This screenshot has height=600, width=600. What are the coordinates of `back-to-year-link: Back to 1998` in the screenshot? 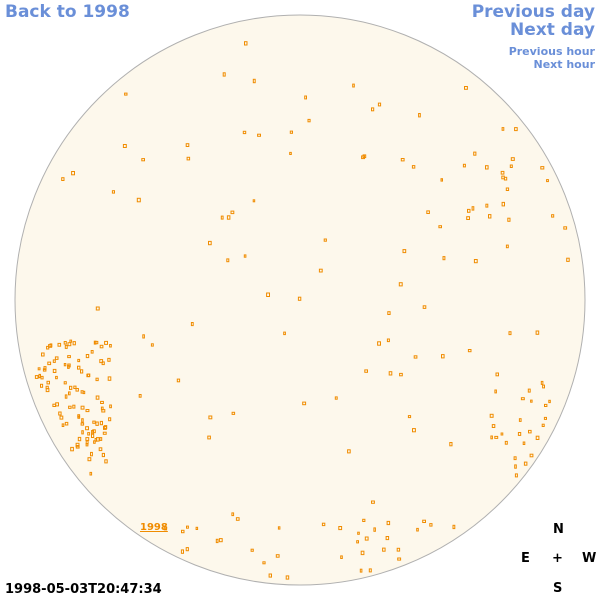 It's located at (67, 12).